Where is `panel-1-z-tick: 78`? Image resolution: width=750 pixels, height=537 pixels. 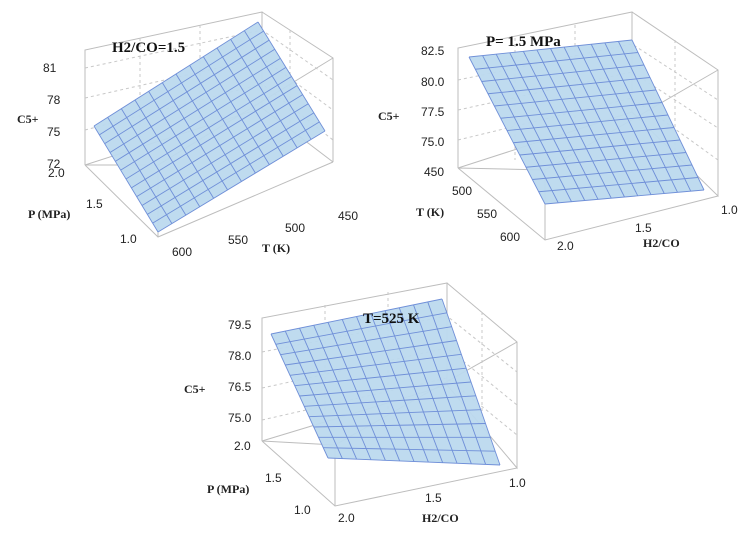 panel-1-z-tick: 78 is located at coordinates (54, 100).